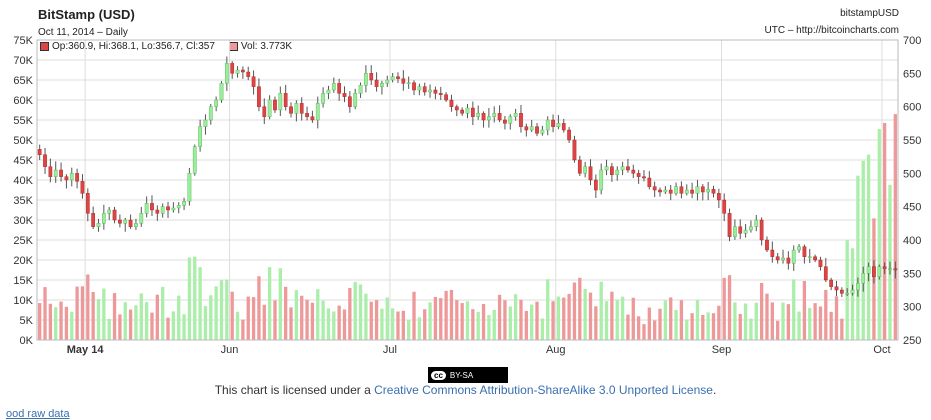  I want to click on volume-tick-label: 30K, so click(23, 221).